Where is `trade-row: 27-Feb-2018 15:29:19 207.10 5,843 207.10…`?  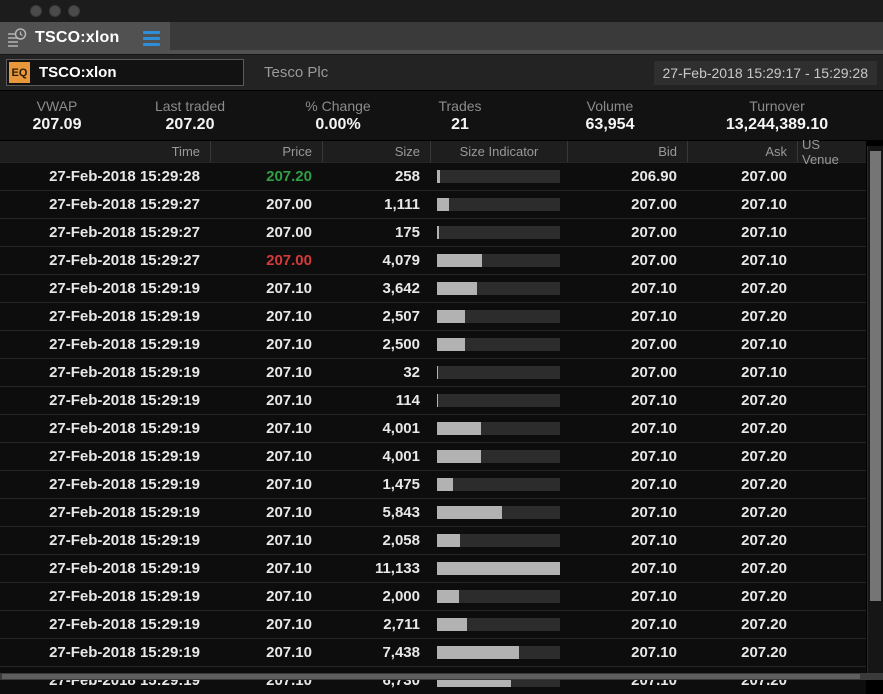 trade-row: 27-Feb-2018 15:29:19 207.10 5,843 207.10… is located at coordinates (433, 512).